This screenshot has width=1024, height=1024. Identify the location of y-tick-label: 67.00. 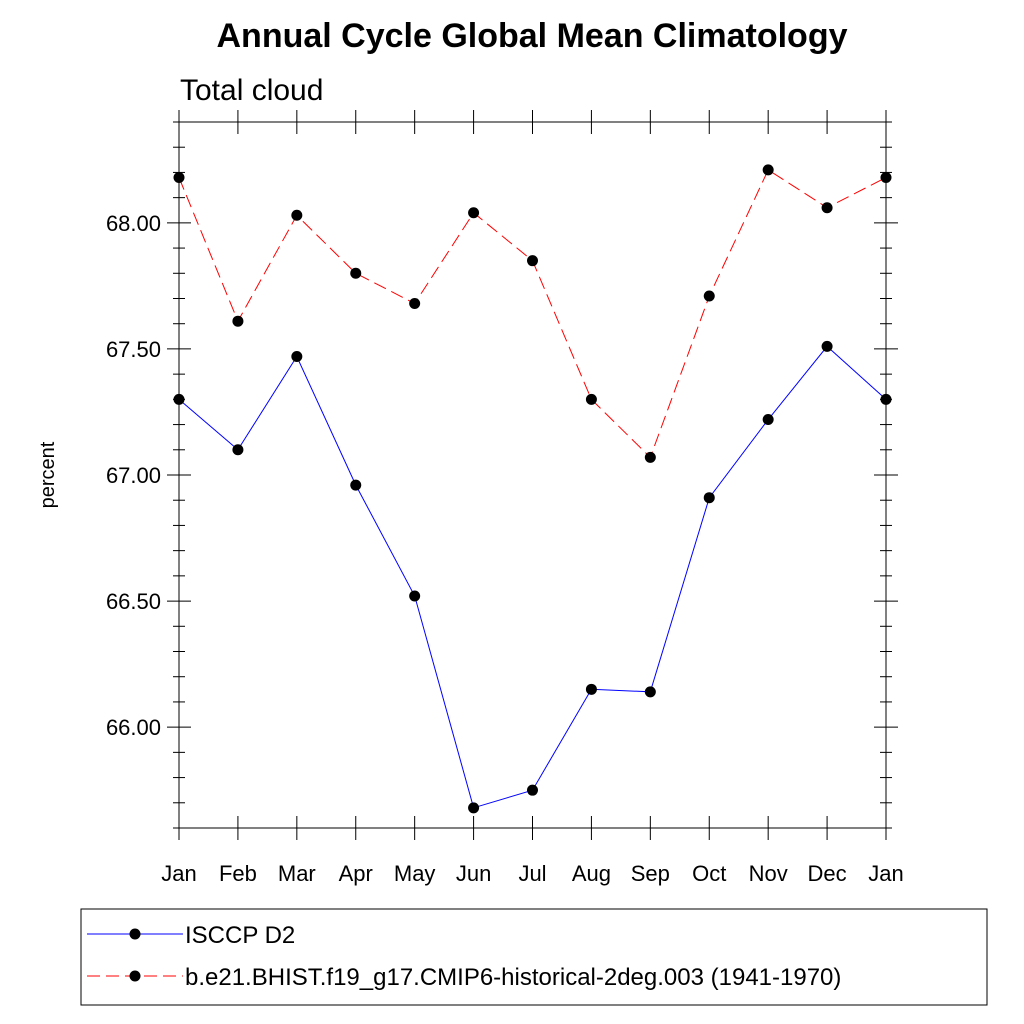
(133, 475).